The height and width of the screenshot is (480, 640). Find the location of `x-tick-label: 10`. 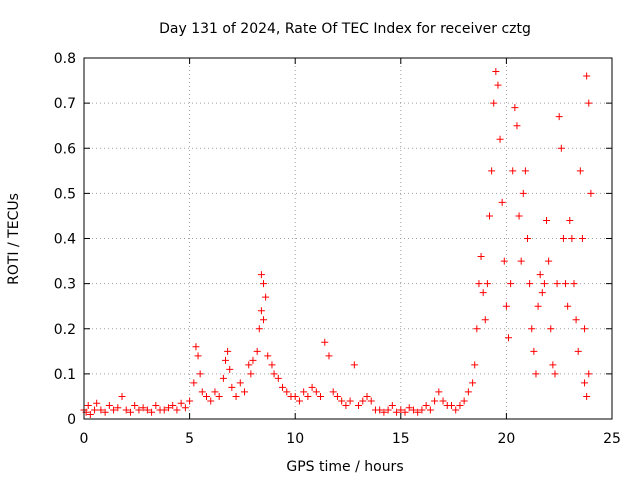

x-tick-label: 10 is located at coordinates (295, 439).